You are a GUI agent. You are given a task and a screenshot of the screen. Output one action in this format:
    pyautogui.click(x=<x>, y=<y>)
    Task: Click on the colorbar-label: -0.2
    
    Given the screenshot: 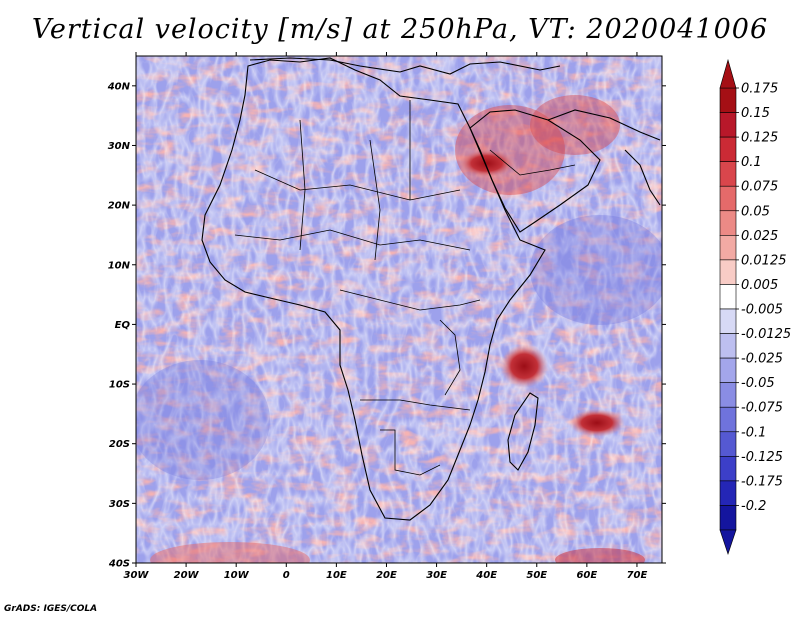 What is the action you would take?
    pyautogui.click(x=753, y=506)
    